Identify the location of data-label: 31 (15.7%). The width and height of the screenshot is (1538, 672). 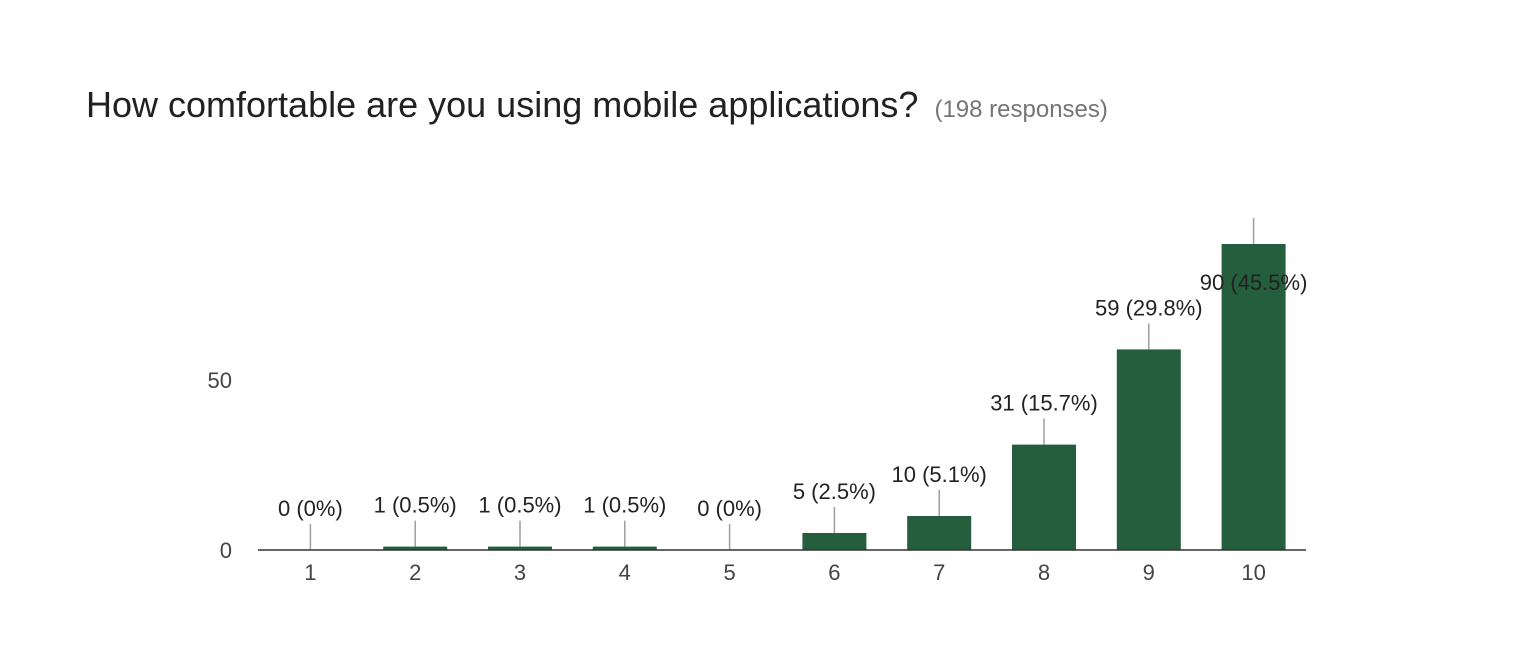
(1044, 403).